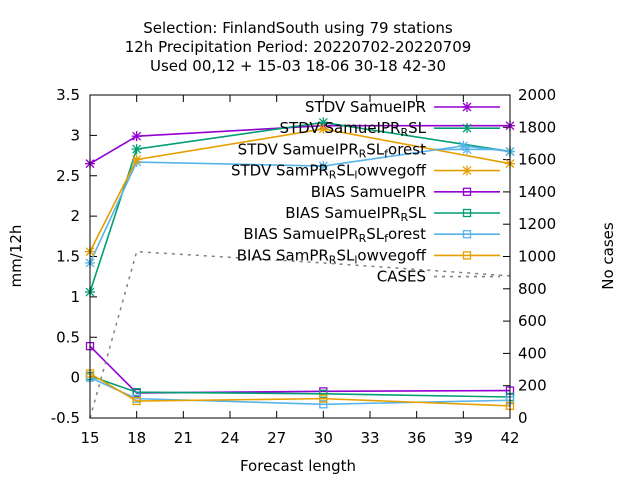 The width and height of the screenshot is (640, 480). I want to click on x-axis-title: Forecast length, so click(298, 466).